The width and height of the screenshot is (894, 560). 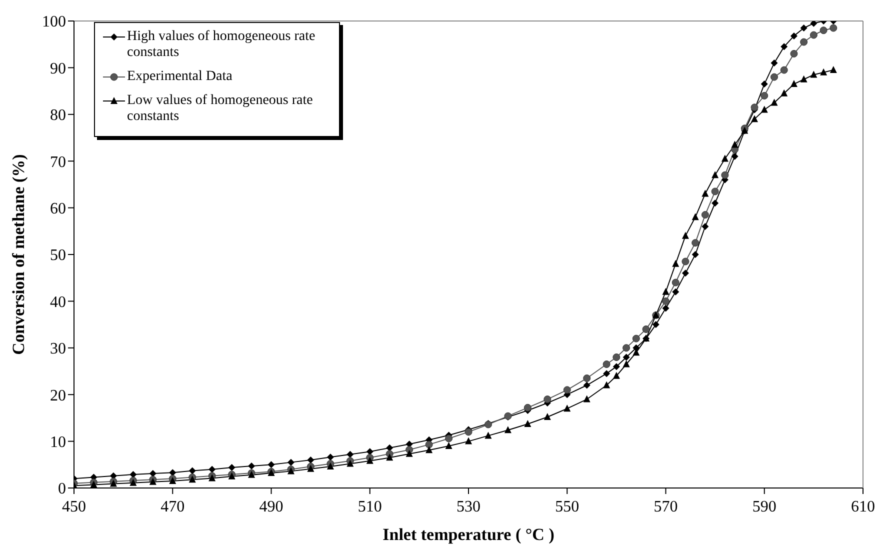 What do you see at coordinates (58, 162) in the screenshot?
I see `y-tick-label: 70` at bounding box center [58, 162].